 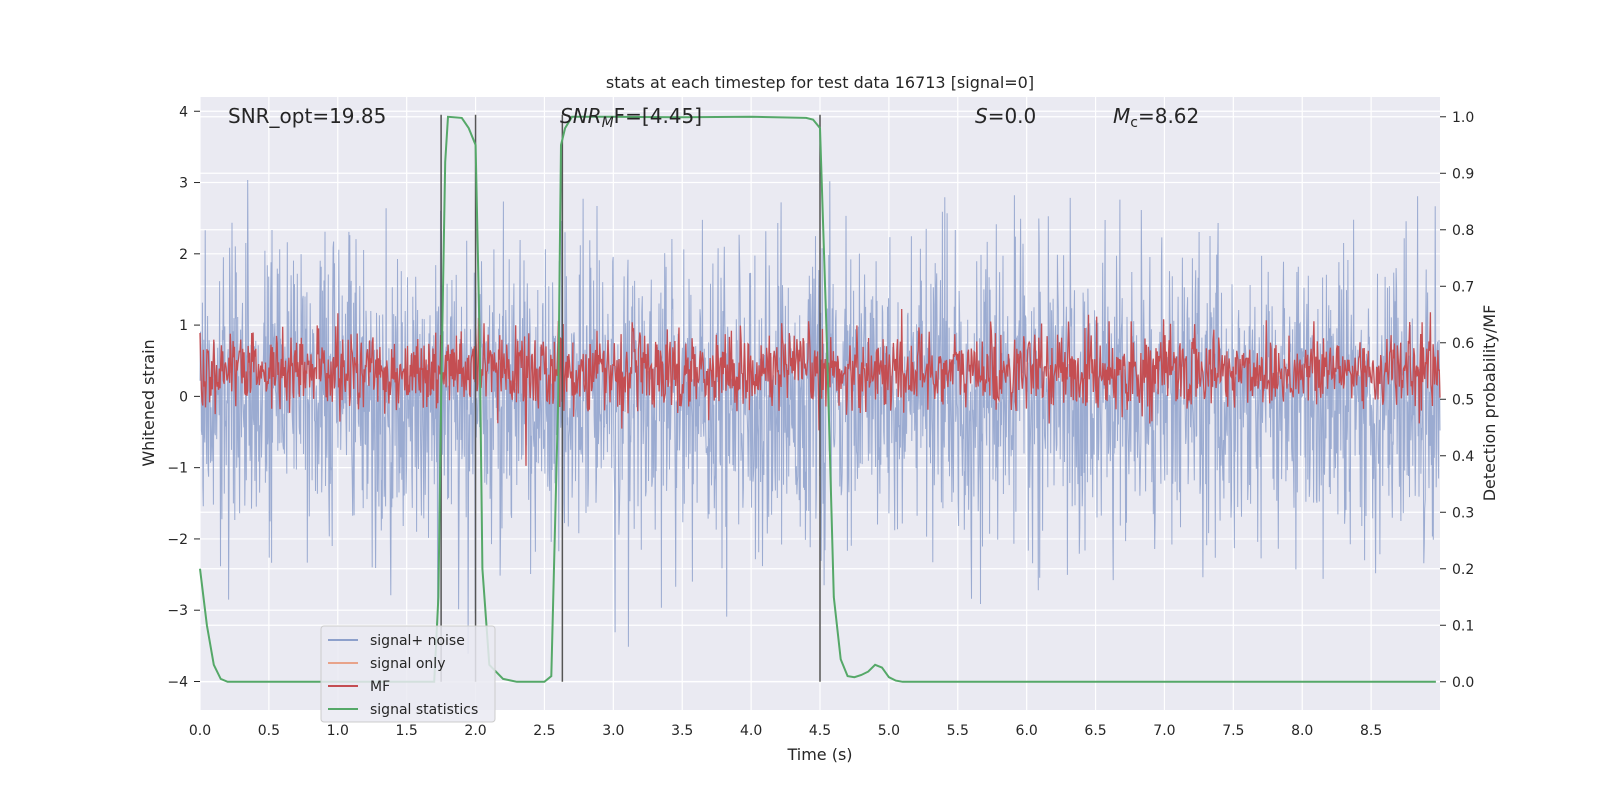 What do you see at coordinates (1134, 123) in the screenshot?
I see `annotation-mc-sub: c` at bounding box center [1134, 123].